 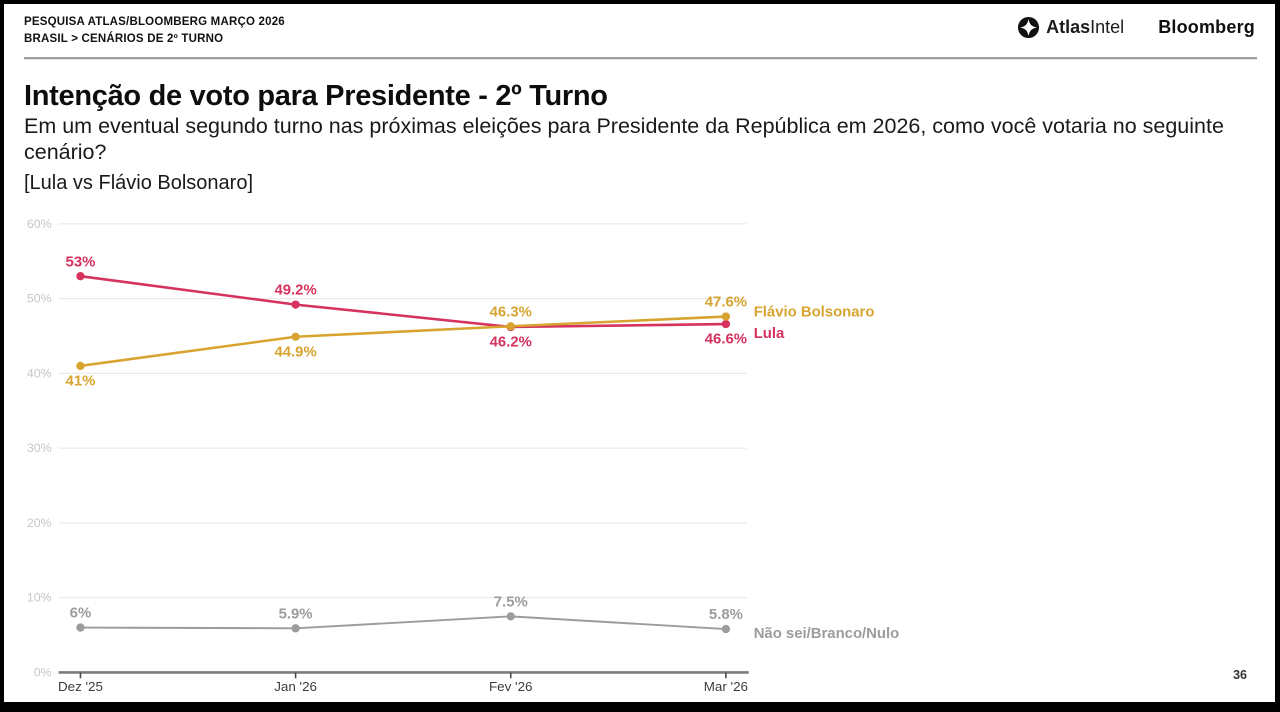 I want to click on x-axis-tick-label: Fev '26, so click(x=510, y=686).